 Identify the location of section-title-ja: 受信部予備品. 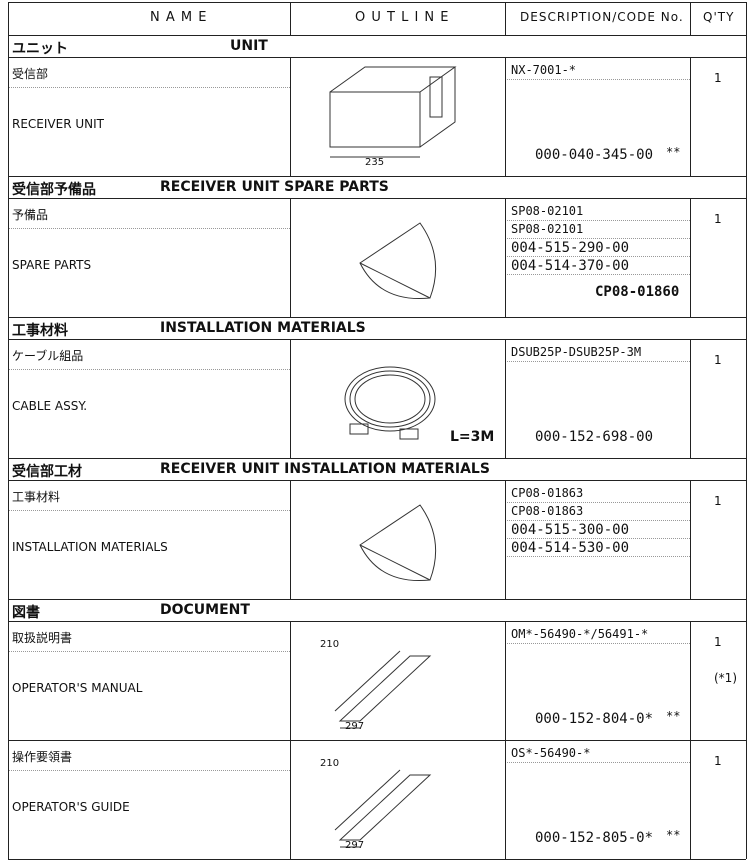
(54, 190).